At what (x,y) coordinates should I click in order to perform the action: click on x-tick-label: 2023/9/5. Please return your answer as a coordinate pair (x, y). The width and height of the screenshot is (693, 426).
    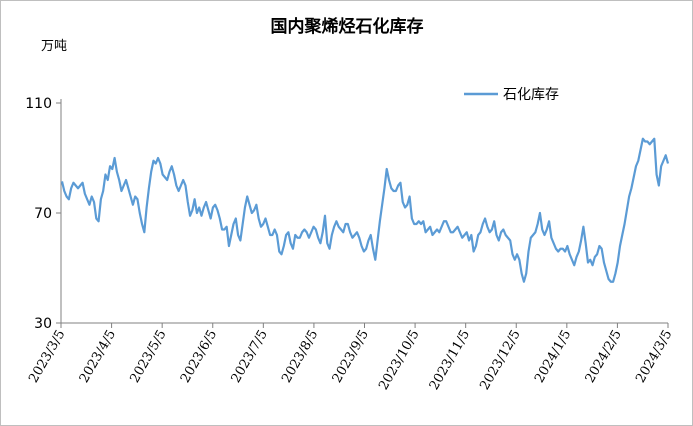
    Looking at the image, I should click on (351, 357).